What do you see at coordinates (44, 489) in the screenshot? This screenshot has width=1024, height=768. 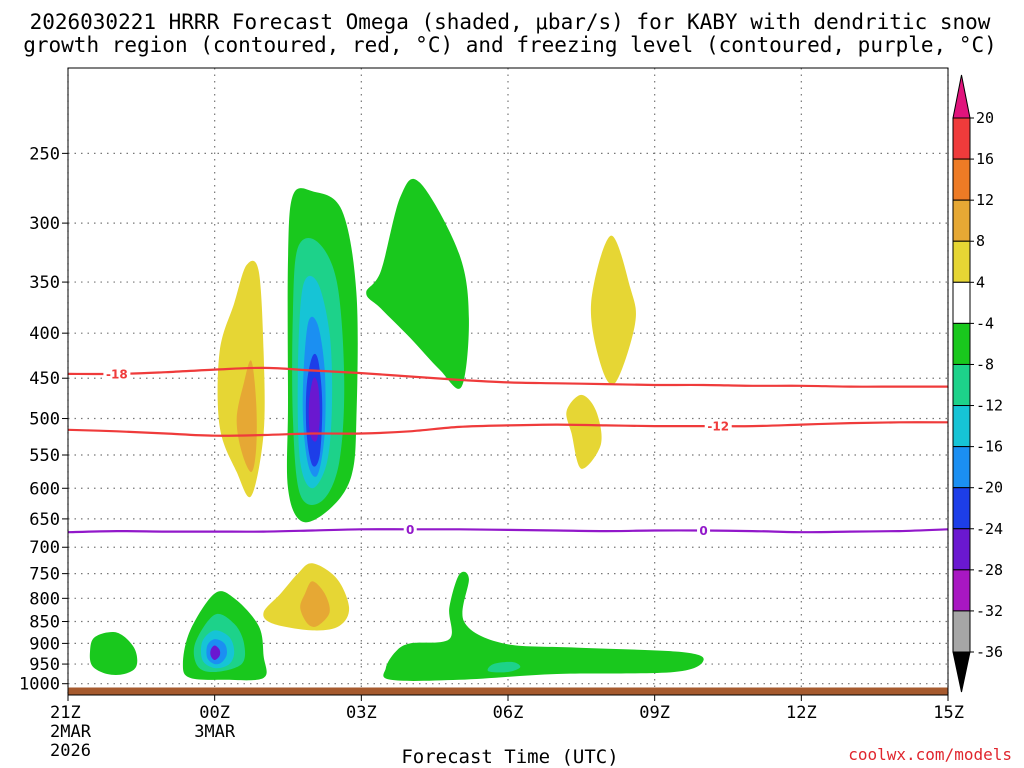 I see `y-tick-label-600: 600` at bounding box center [44, 489].